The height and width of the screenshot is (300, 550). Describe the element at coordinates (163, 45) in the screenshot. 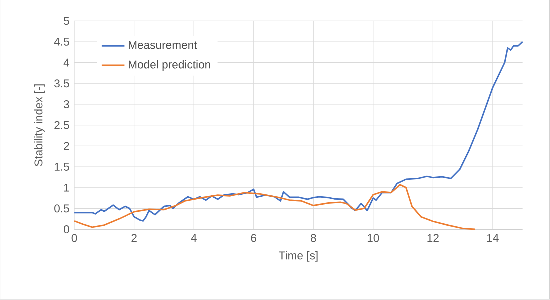

I see `legend-label: Measurement` at that location.